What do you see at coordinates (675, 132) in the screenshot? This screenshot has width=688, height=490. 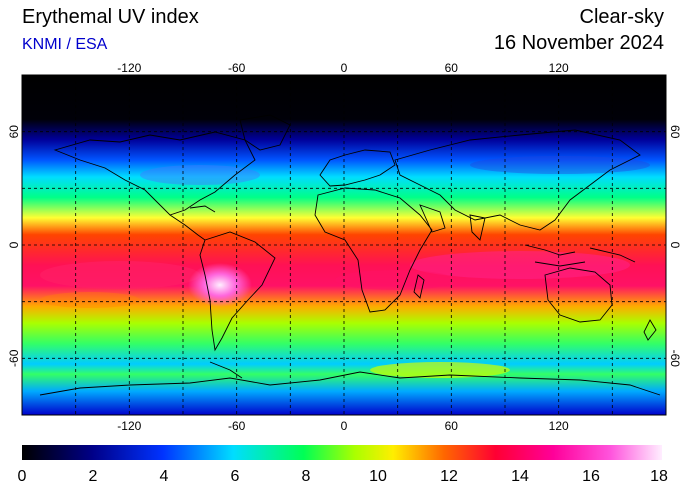 I see `lat-label-right: 60` at bounding box center [675, 132].